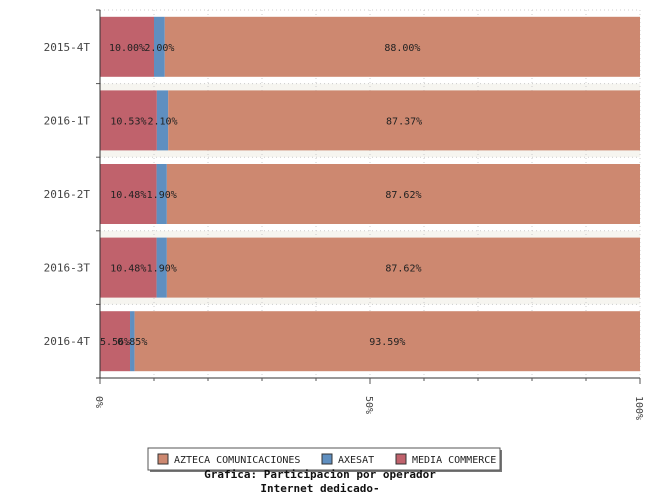  What do you see at coordinates (319, 488) in the screenshot?
I see `chart-title-line: Internet dedicado-` at bounding box center [319, 488].